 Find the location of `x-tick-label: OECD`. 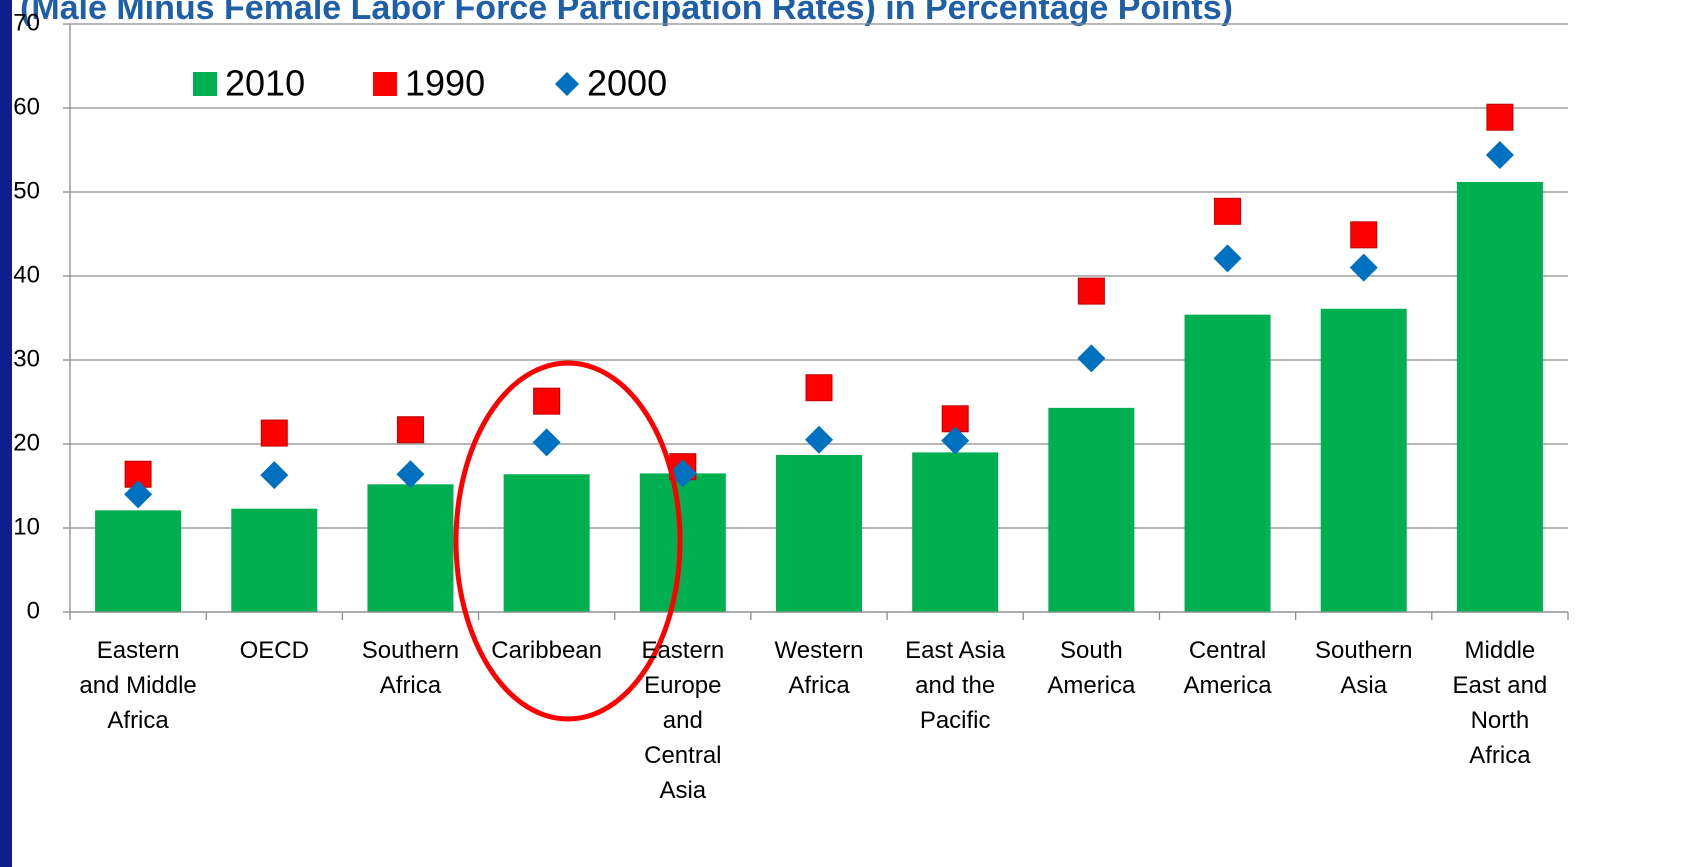

x-tick-label: OECD is located at coordinates (274, 650).